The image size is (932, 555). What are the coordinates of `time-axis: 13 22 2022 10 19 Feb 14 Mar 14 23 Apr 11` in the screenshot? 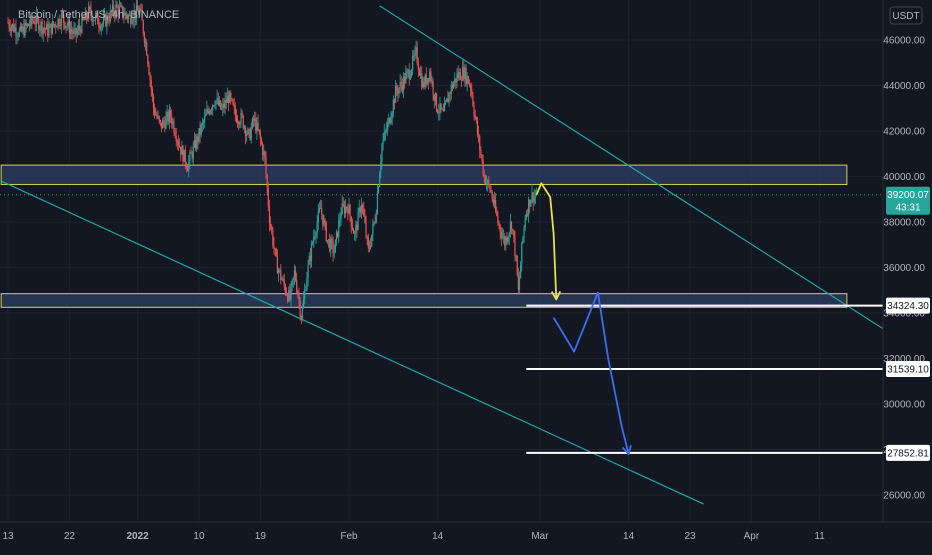 It's located at (466, 535).